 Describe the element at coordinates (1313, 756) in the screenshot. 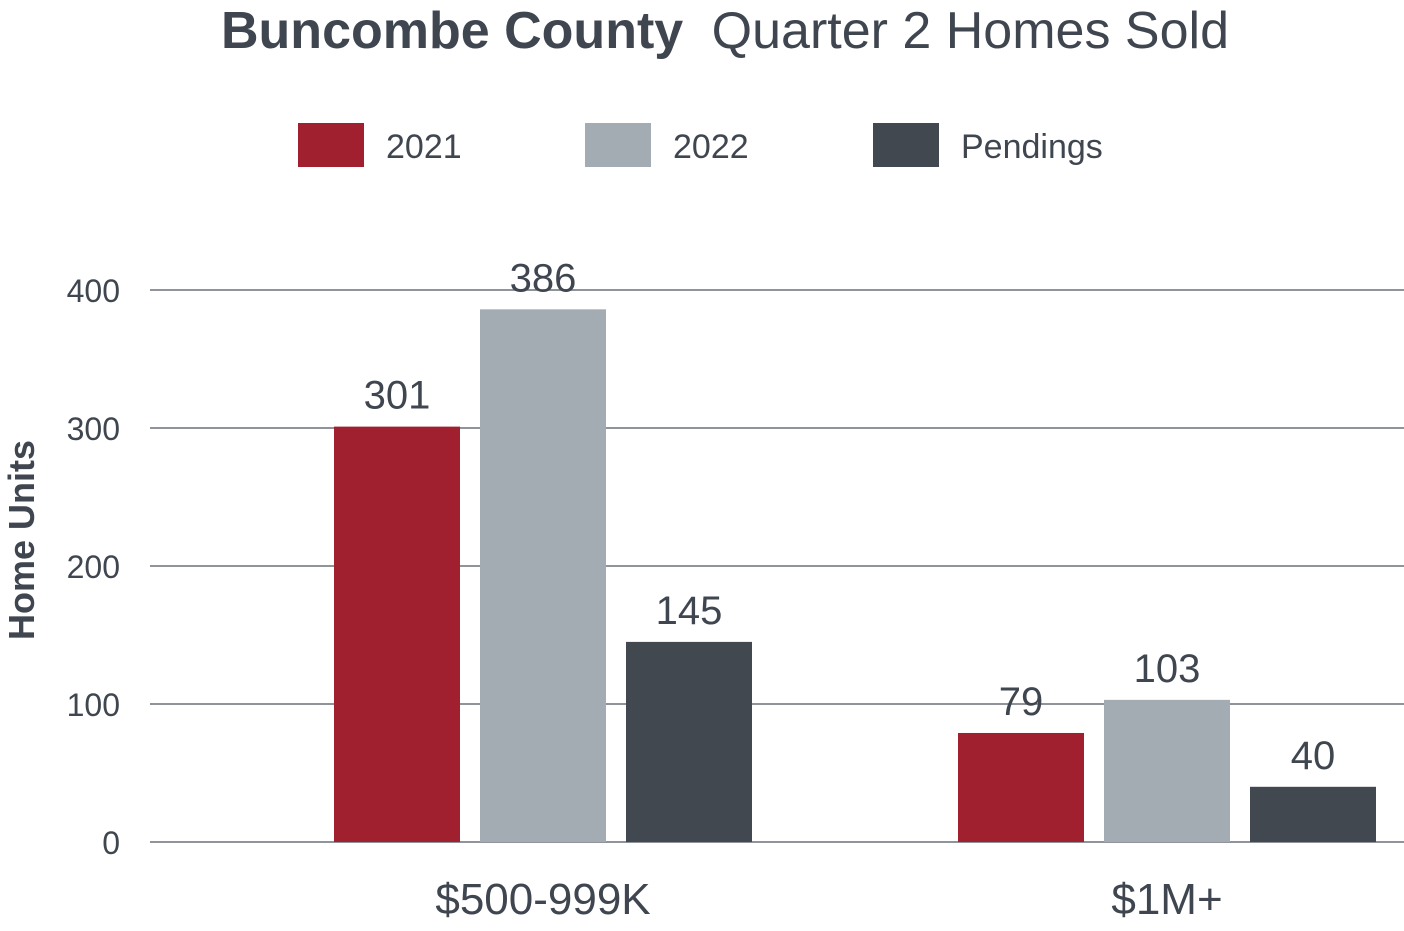

I see `data-label: 40` at that location.